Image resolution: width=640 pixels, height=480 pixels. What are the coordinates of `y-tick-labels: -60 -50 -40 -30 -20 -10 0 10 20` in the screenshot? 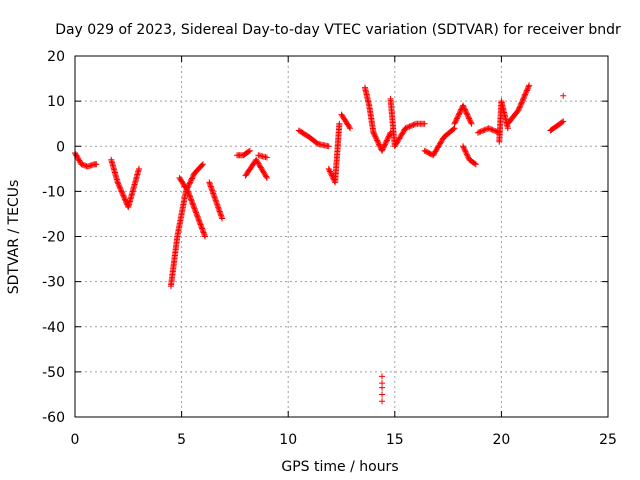 It's located at (53, 237).